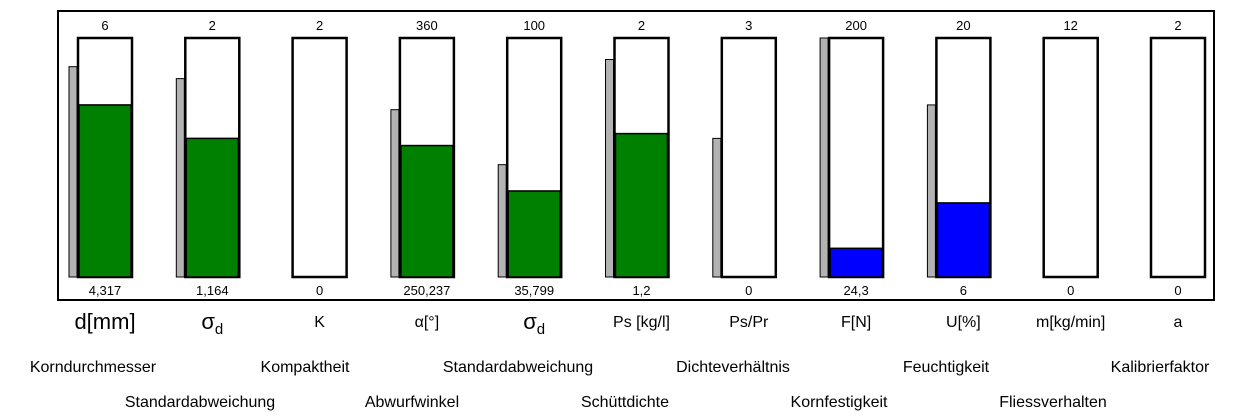 This screenshot has width=1233, height=418. Describe the element at coordinates (534, 290) in the screenshot. I see `gauge-value-label: 35,799` at that location.